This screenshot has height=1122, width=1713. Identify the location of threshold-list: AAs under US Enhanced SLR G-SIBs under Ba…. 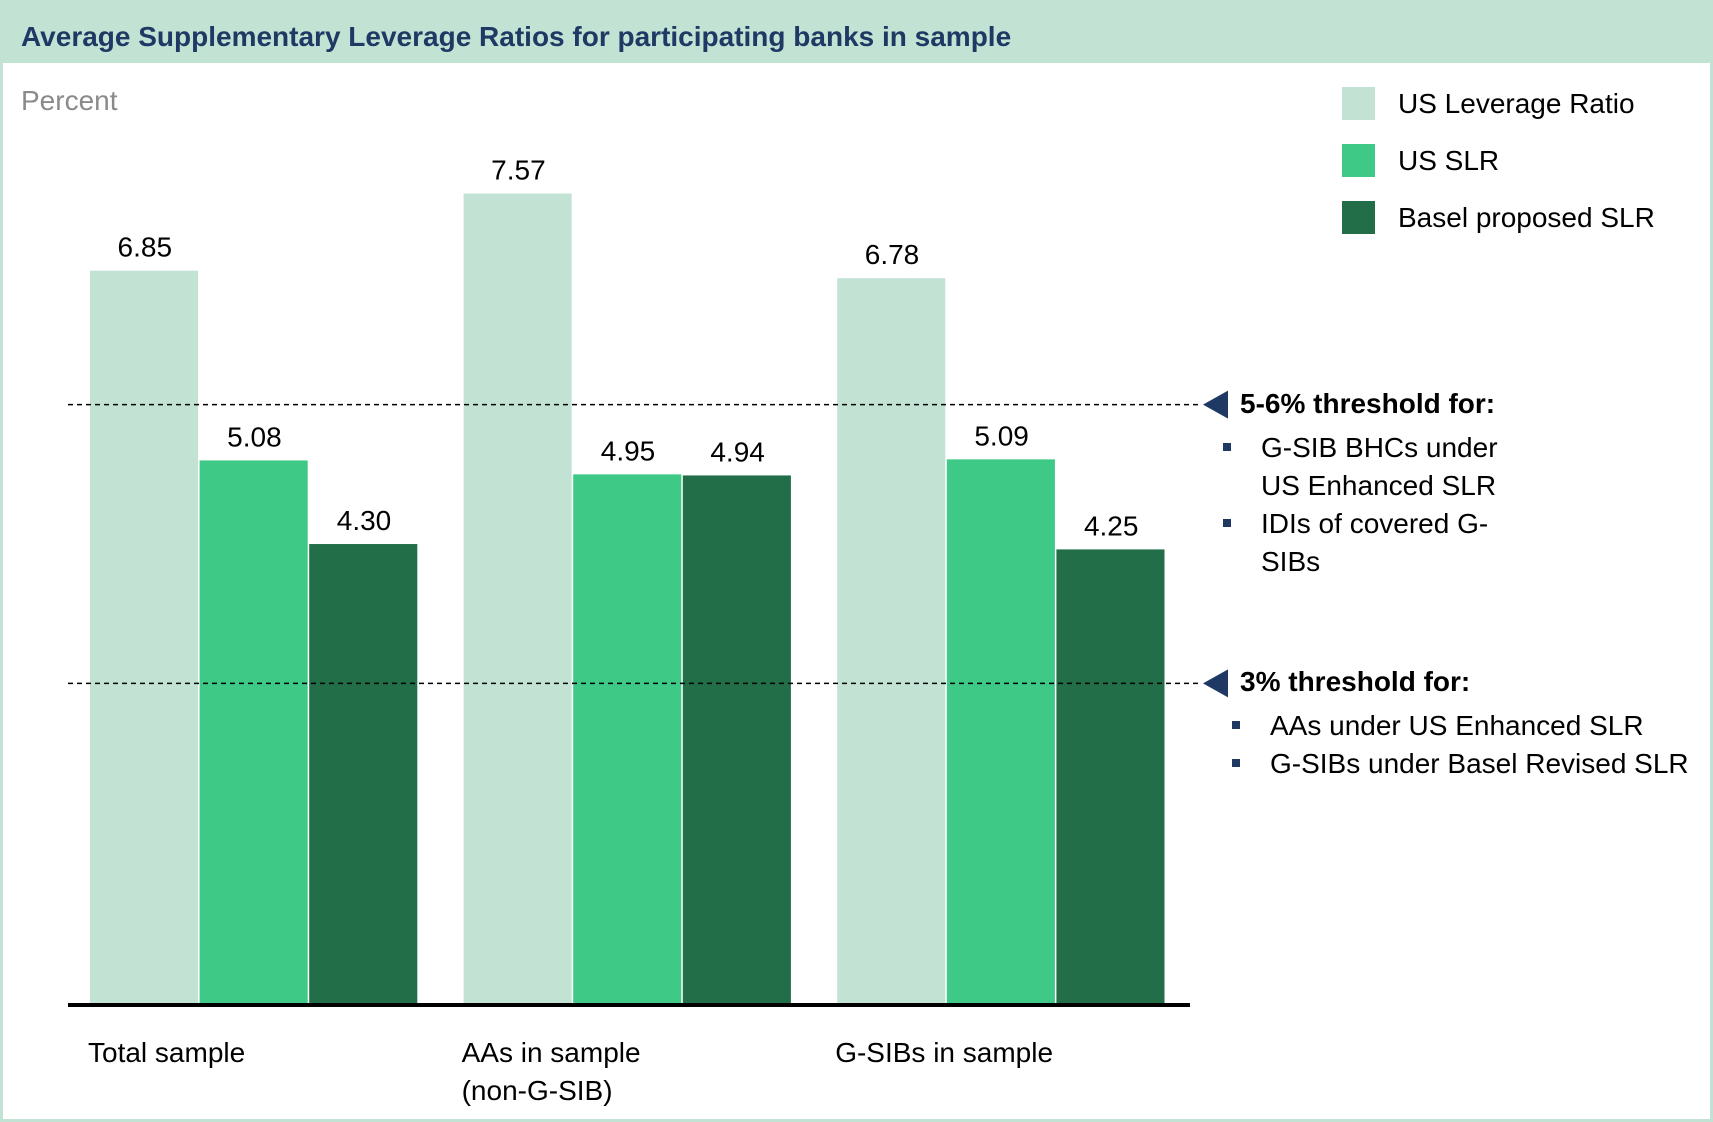
(1471, 745).